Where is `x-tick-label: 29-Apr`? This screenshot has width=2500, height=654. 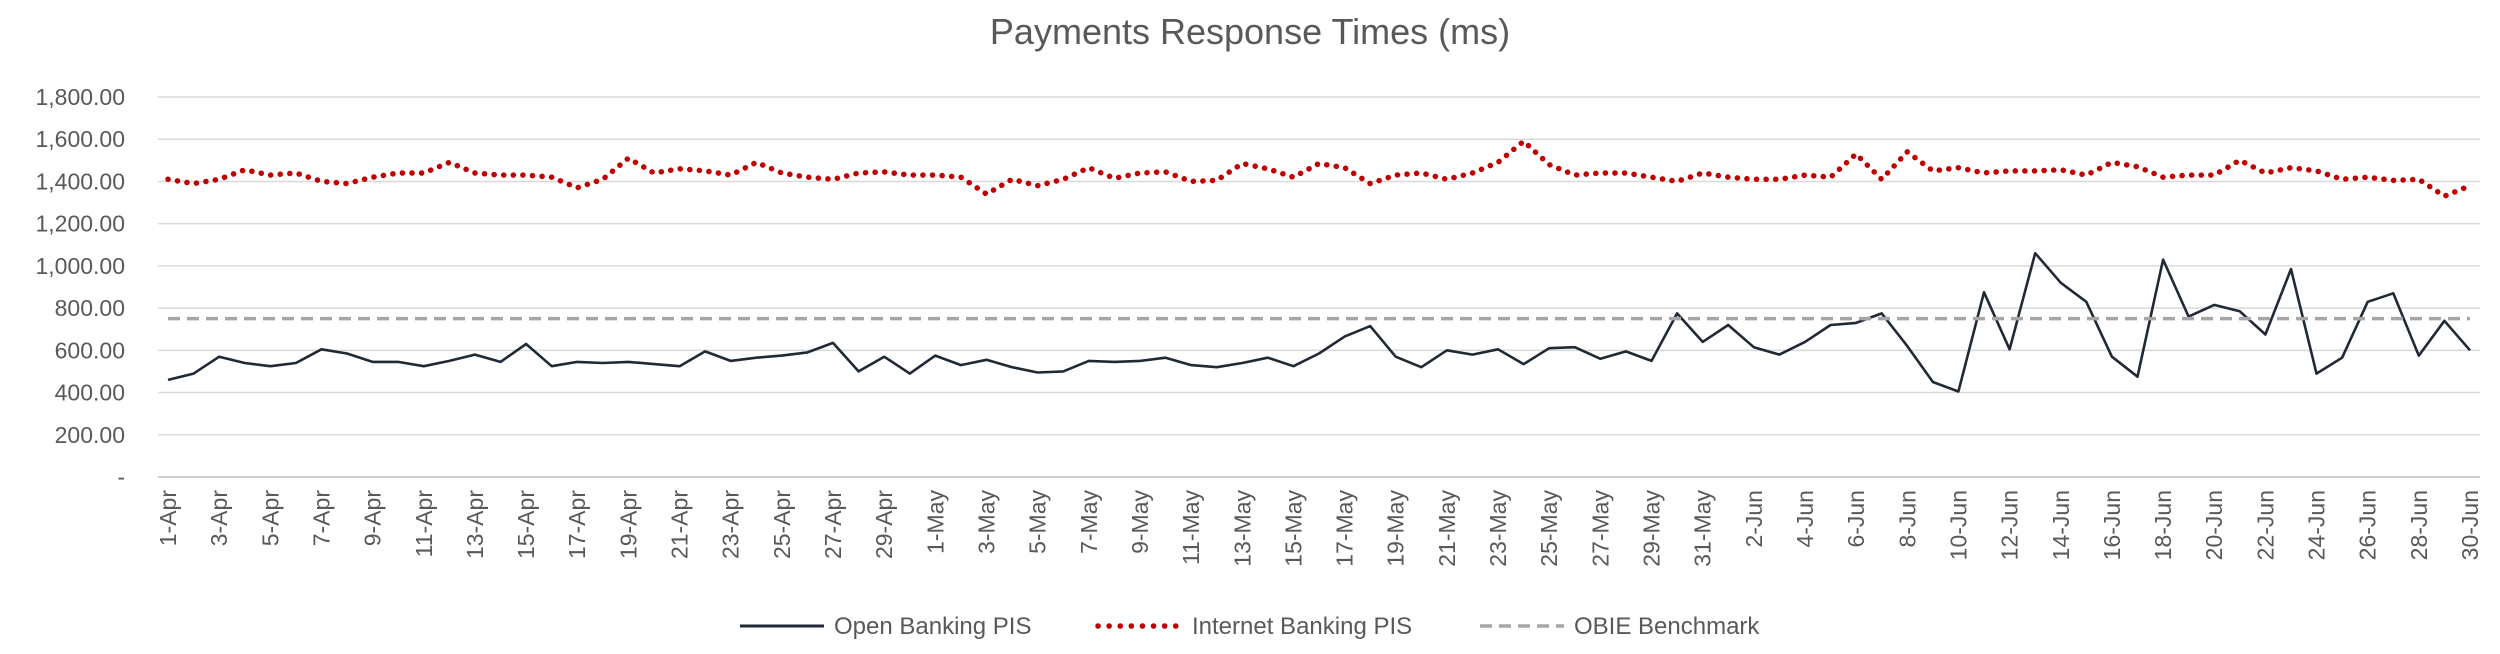 x-tick-label: 29-Apr is located at coordinates (884, 524).